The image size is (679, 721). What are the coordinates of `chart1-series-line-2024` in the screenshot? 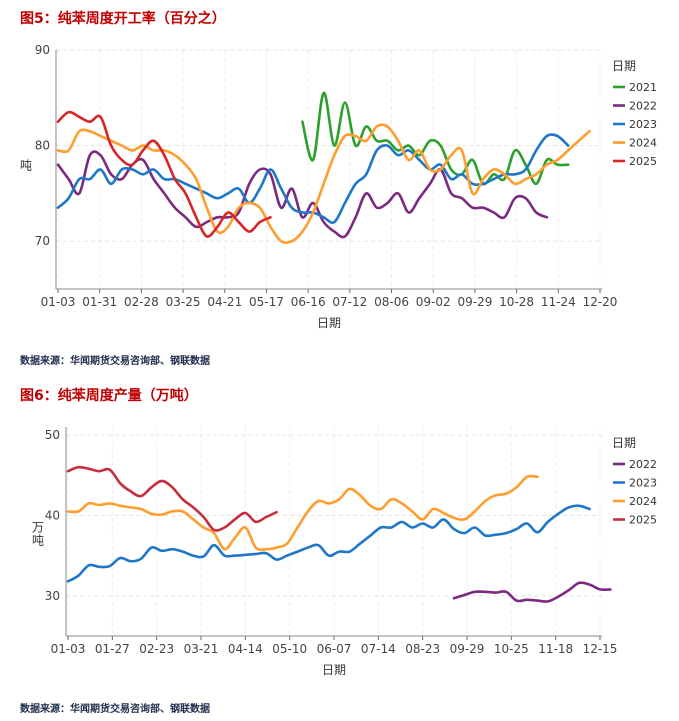 It's located at (323, 183).